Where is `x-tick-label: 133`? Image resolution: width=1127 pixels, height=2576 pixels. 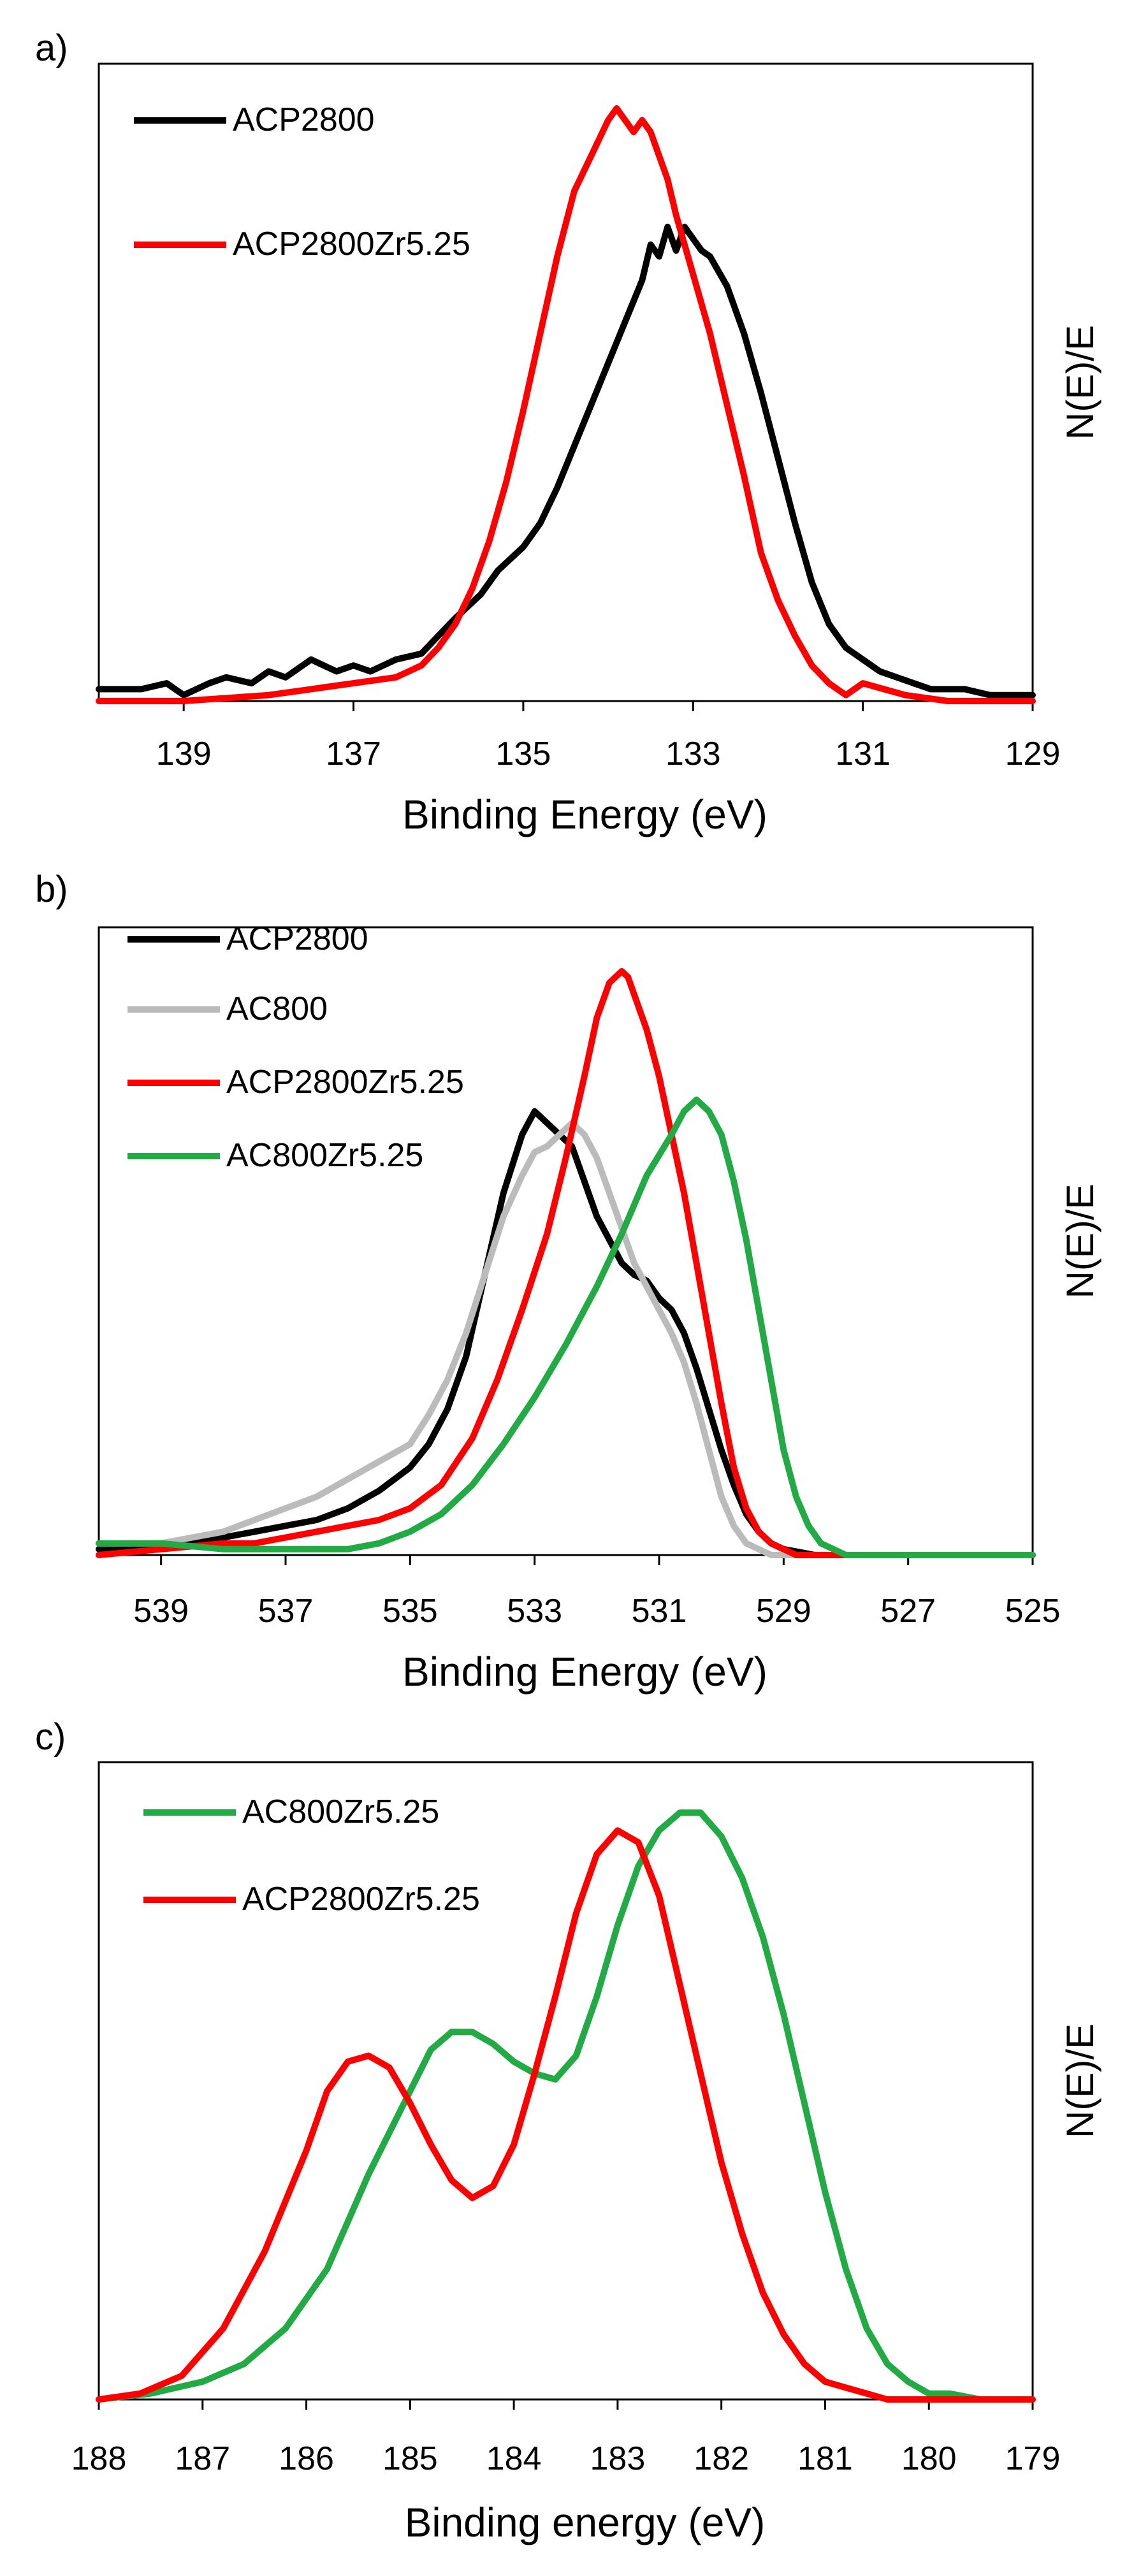 x-tick-label: 133 is located at coordinates (693, 753).